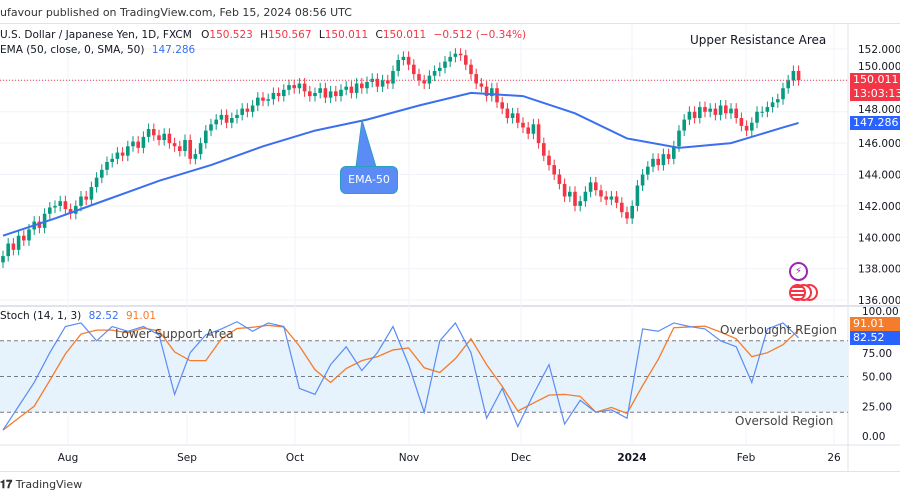 The width and height of the screenshot is (900, 500). What do you see at coordinates (379, 35) in the screenshot?
I see `close-label: C` at bounding box center [379, 35].